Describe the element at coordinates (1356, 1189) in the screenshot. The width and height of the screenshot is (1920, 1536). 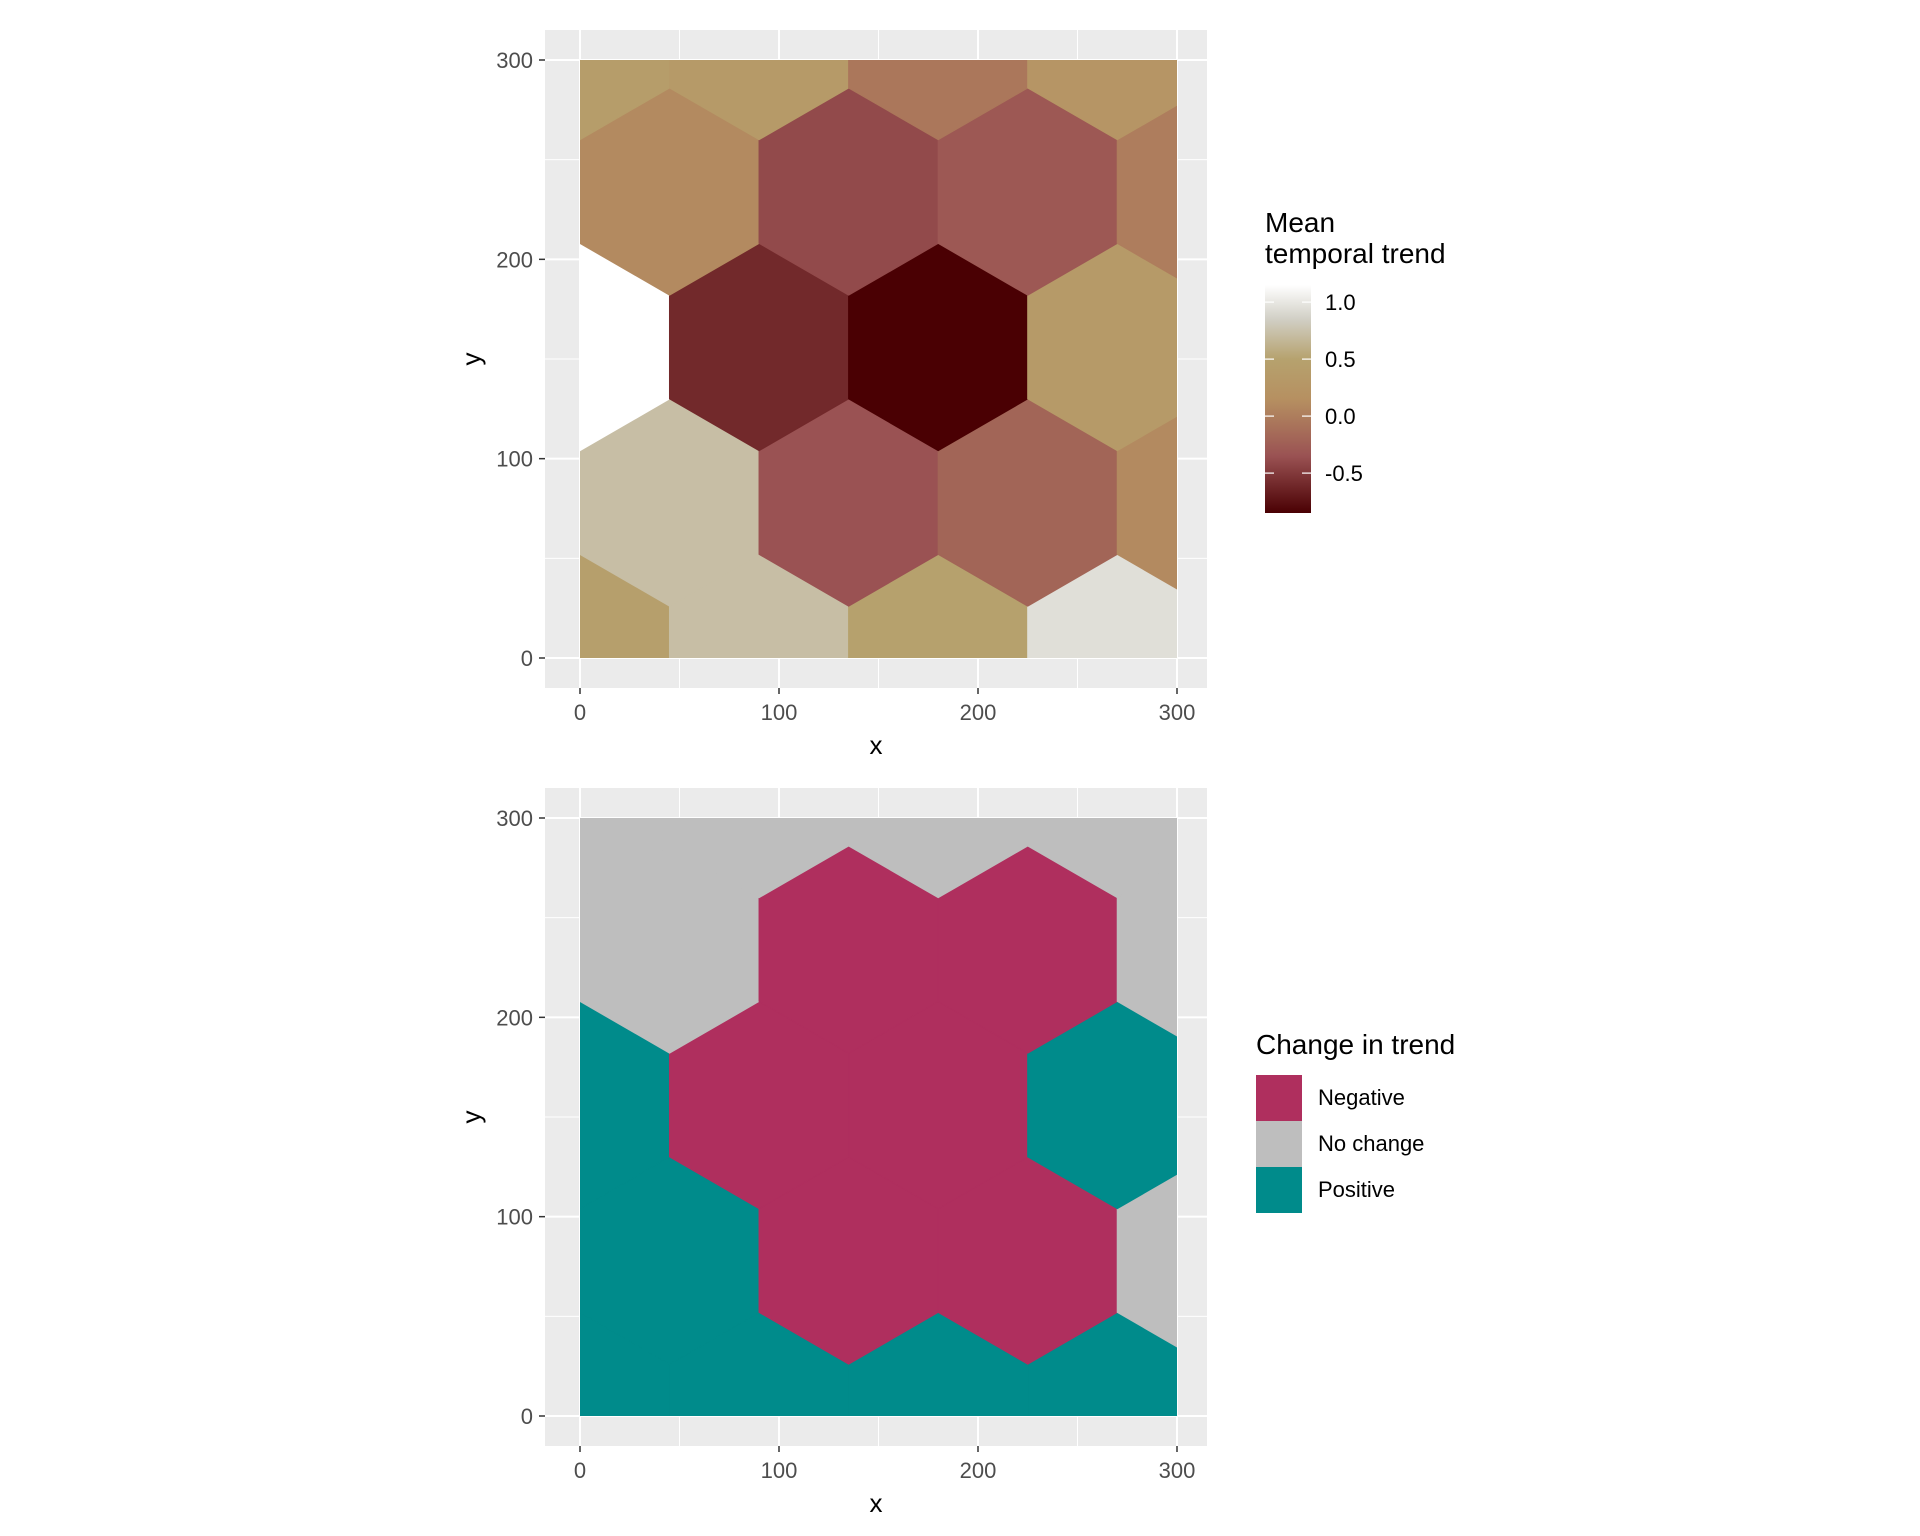
I see `legend-item-label: Positive` at that location.